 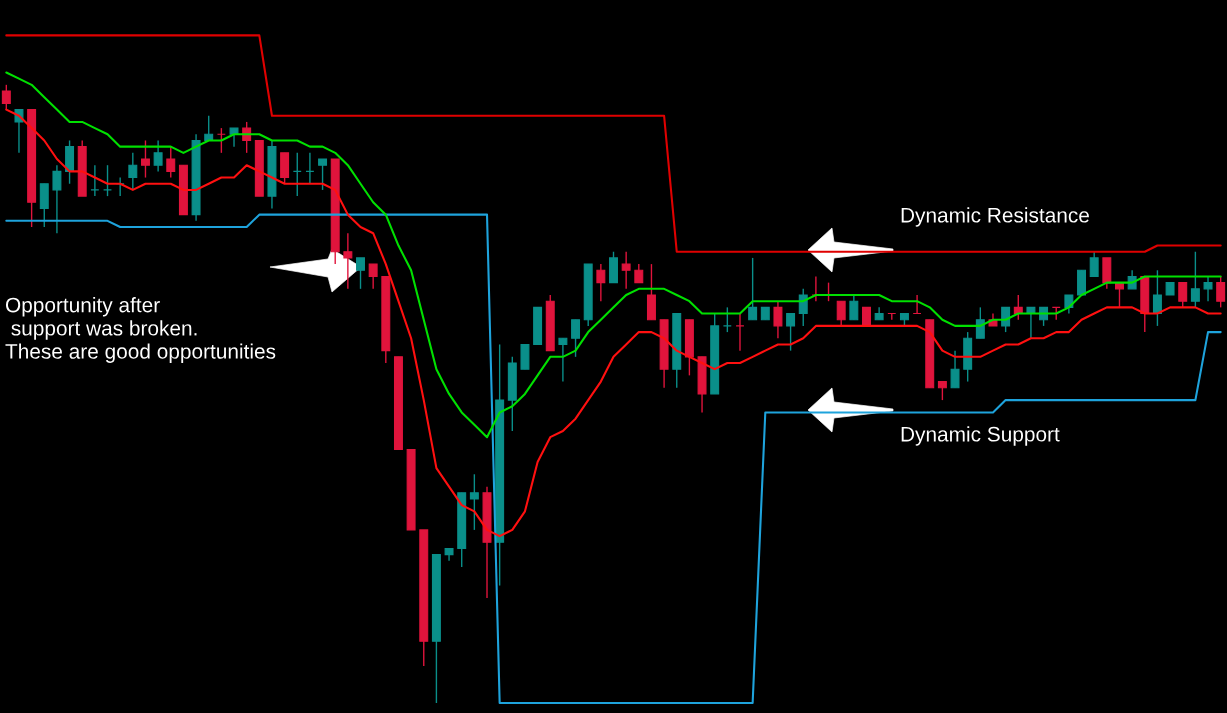 I want to click on annotation: Opportunity after support was broken. These are good opportunities, so click(x=140, y=330).